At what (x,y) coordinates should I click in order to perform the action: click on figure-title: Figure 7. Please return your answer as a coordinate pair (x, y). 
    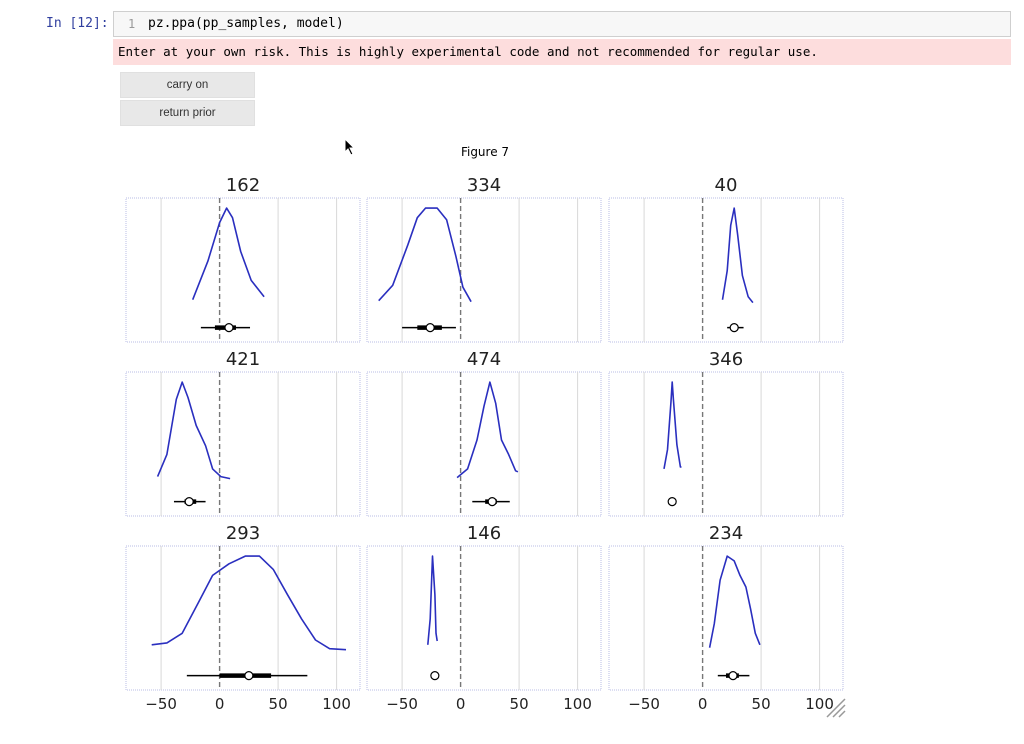
    Looking at the image, I should click on (485, 152).